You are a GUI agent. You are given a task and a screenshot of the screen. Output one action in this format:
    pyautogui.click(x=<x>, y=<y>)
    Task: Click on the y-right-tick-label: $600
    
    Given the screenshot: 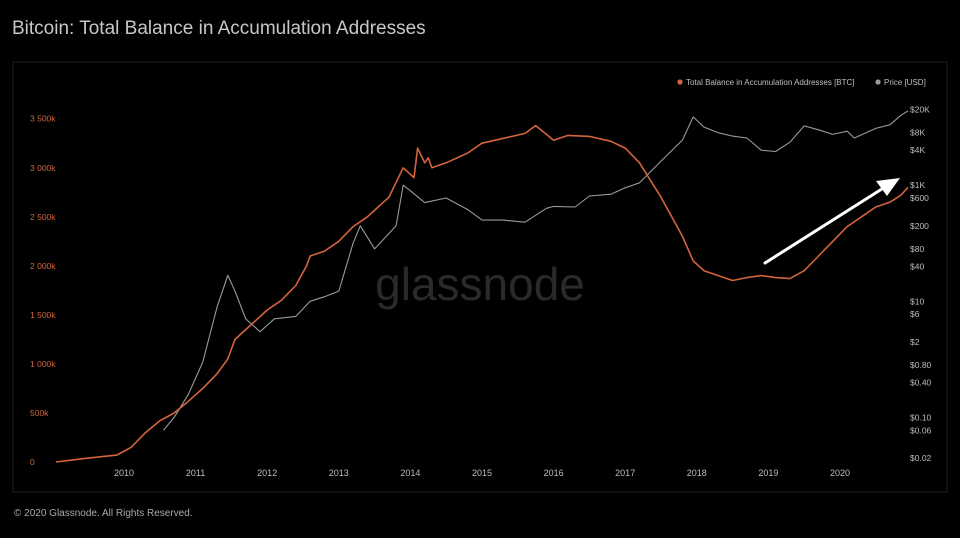 What is the action you would take?
    pyautogui.click(x=919, y=198)
    